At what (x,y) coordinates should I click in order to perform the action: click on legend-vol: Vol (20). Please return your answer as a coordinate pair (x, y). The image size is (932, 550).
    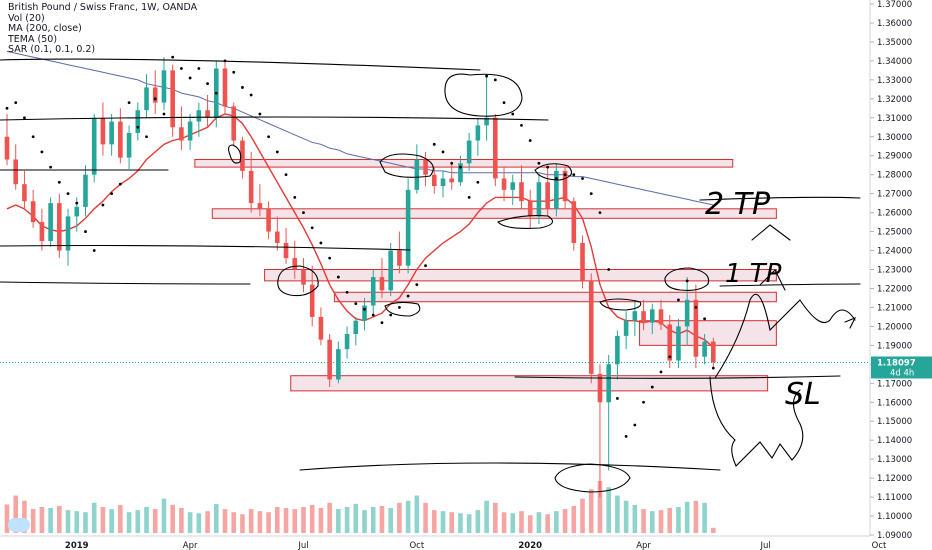
    Looking at the image, I should click on (26, 18).